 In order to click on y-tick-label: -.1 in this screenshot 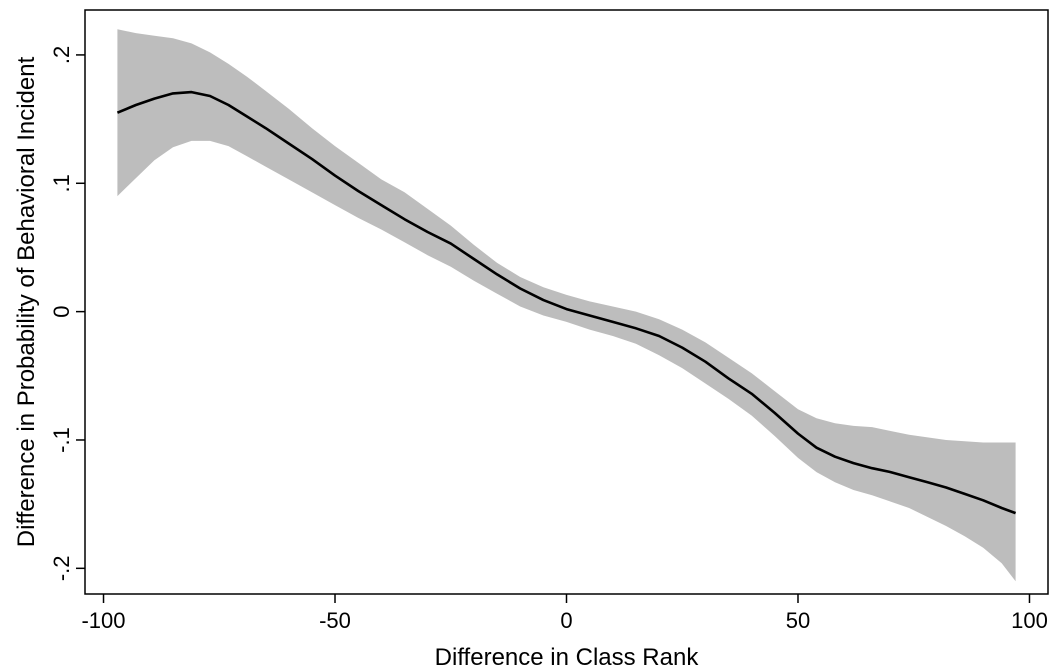, I will do `click(61, 440)`.